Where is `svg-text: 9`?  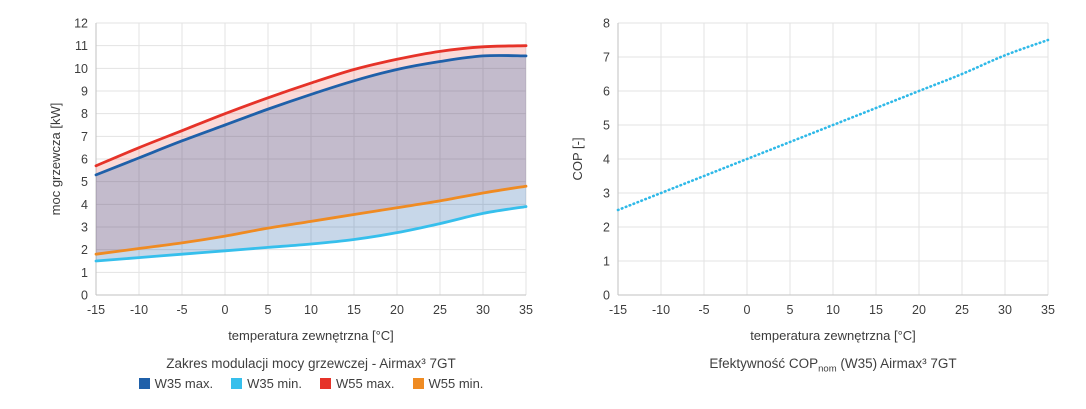
svg-text: 9 is located at coordinates (84, 92).